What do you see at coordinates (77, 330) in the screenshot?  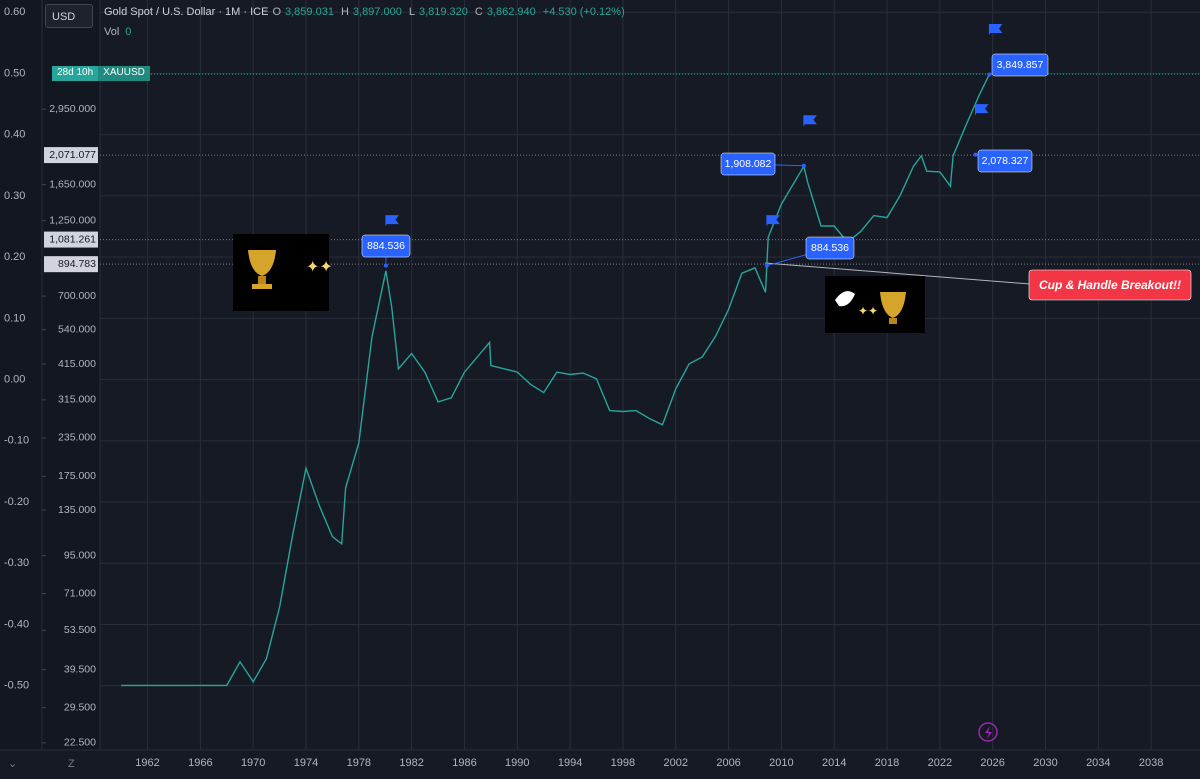 I see `y-tick-label: 540.000` at bounding box center [77, 330].